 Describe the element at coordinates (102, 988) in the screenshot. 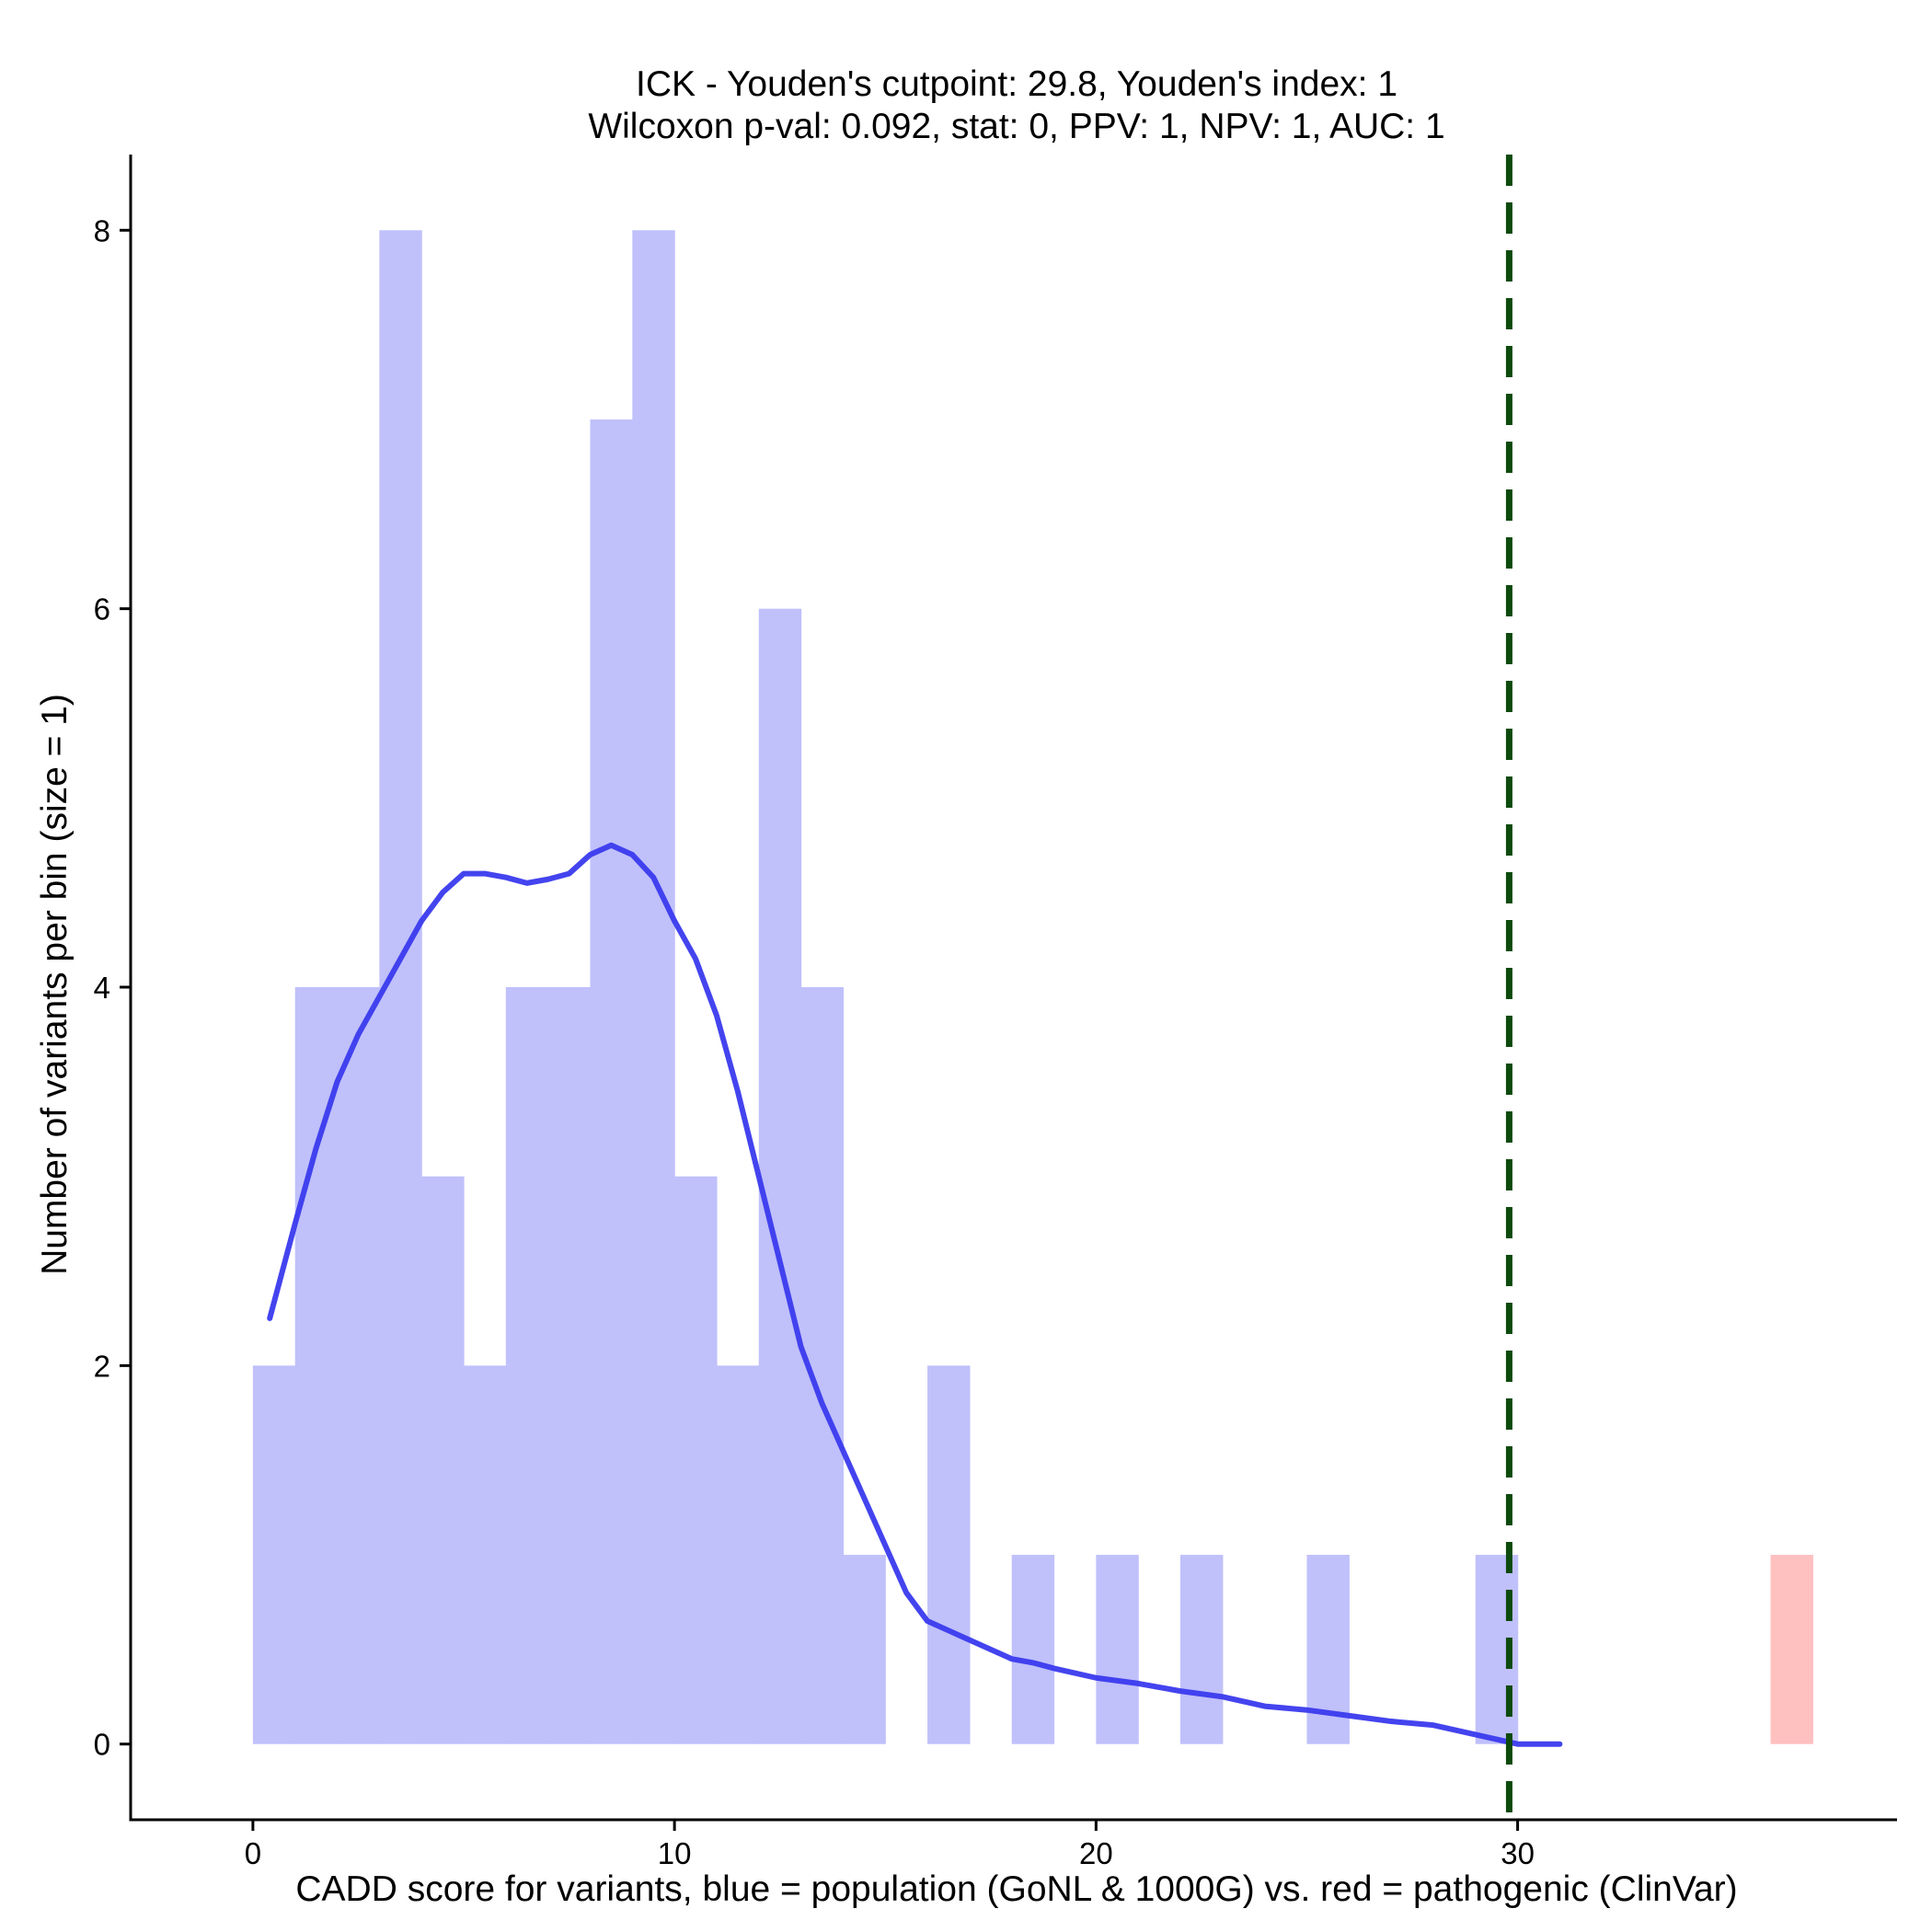

I see `y-tick-label: 4` at that location.